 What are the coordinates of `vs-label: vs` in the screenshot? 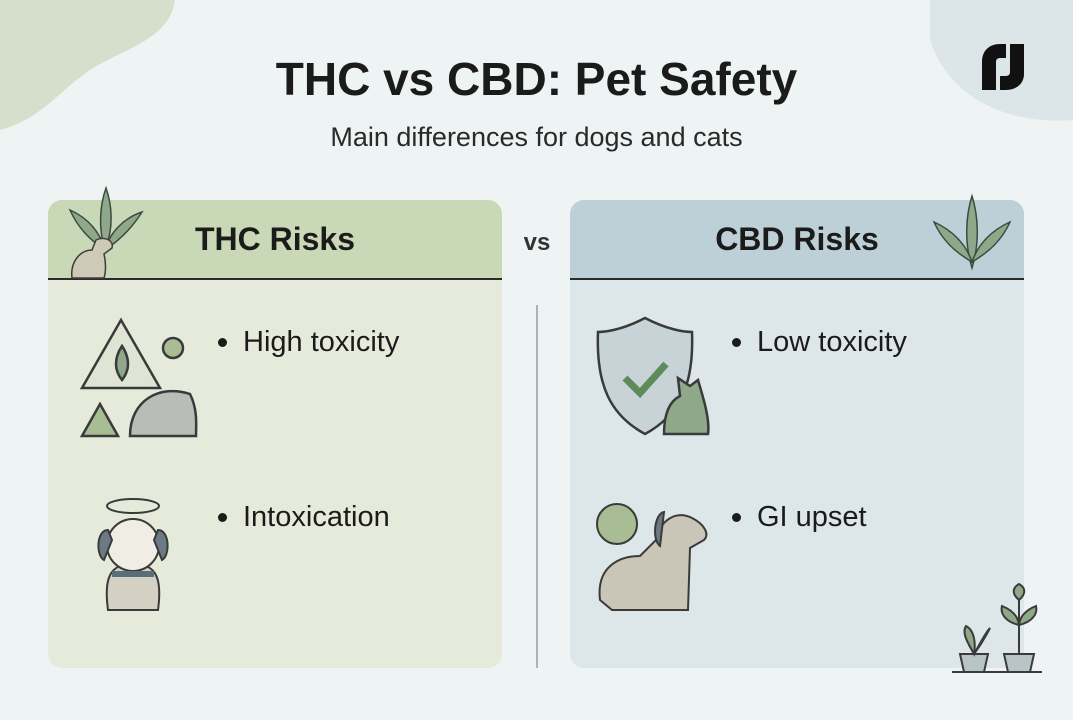 It's located at (537, 242).